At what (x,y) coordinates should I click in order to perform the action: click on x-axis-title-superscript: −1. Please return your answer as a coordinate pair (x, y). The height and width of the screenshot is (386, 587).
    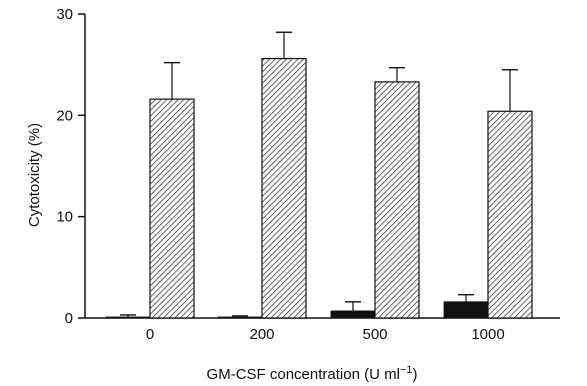
    Looking at the image, I should click on (406, 370).